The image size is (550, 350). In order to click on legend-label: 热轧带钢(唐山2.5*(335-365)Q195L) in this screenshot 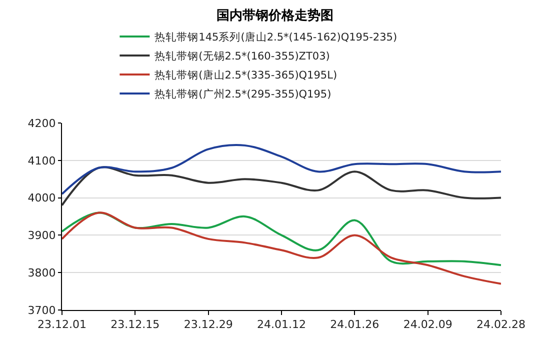, I will do `click(246, 75)`.